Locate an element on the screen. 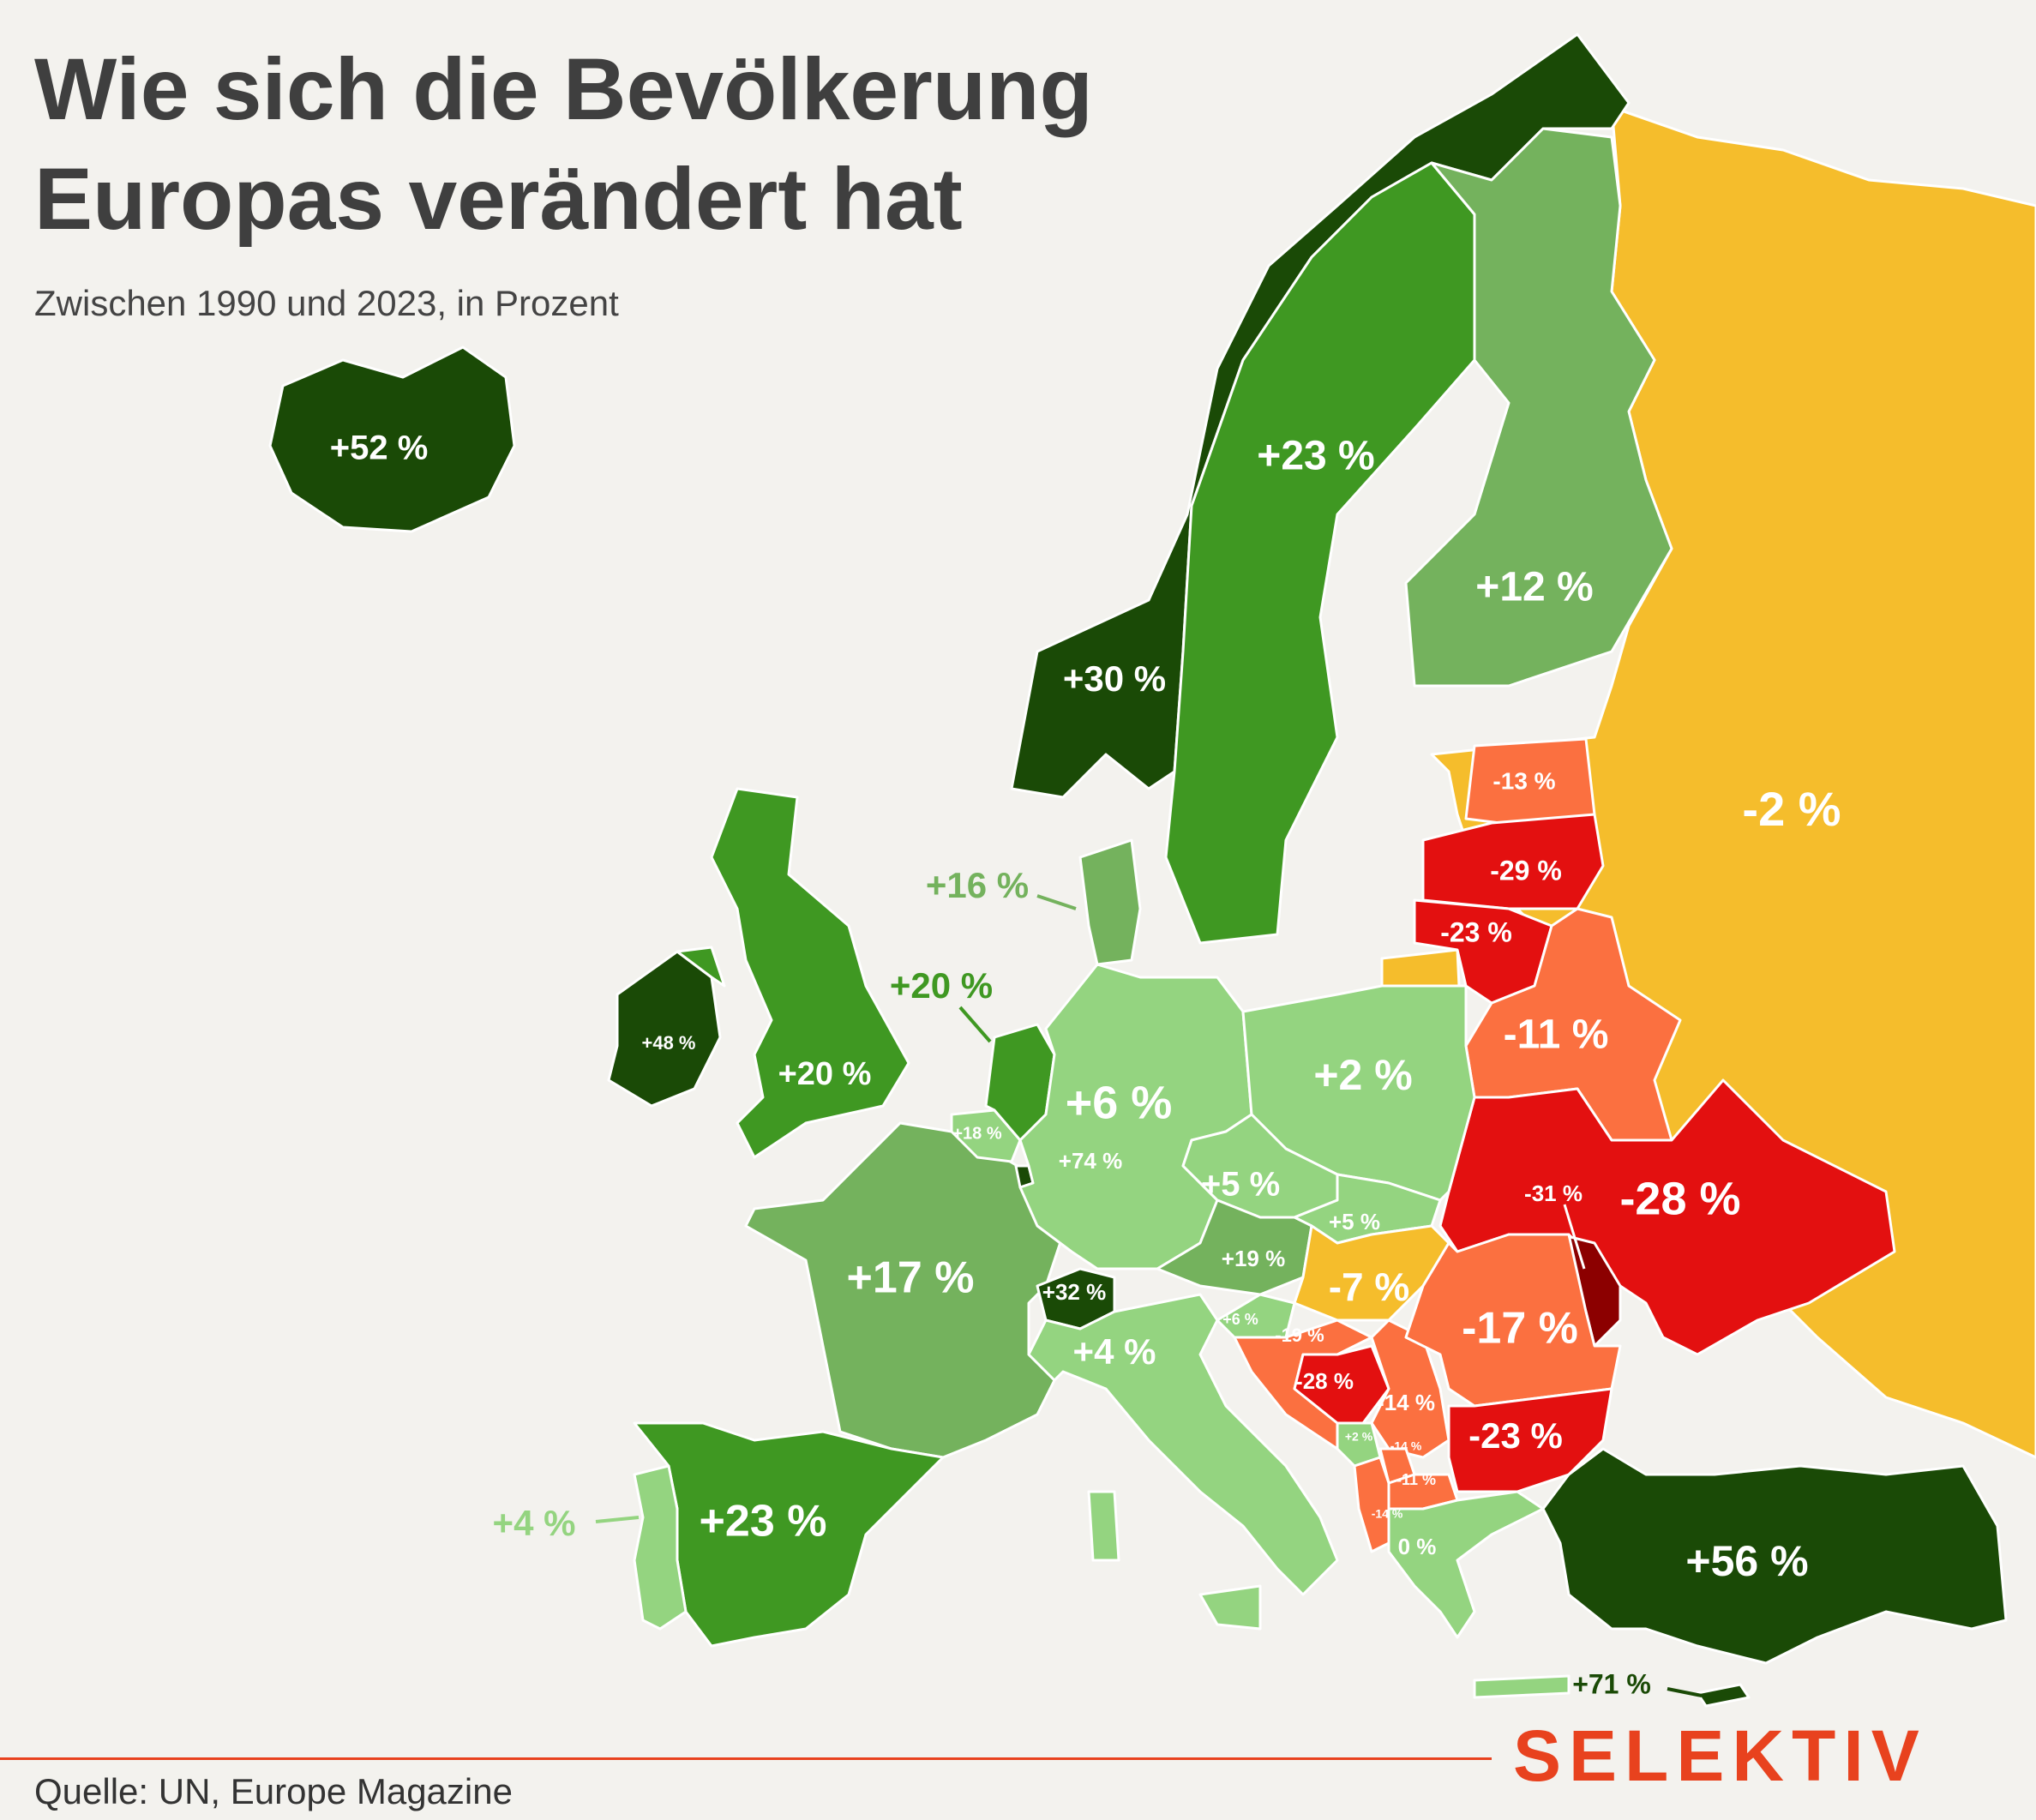 The width and height of the screenshot is (2036, 1820). country-sardinia is located at coordinates (1103, 1526).